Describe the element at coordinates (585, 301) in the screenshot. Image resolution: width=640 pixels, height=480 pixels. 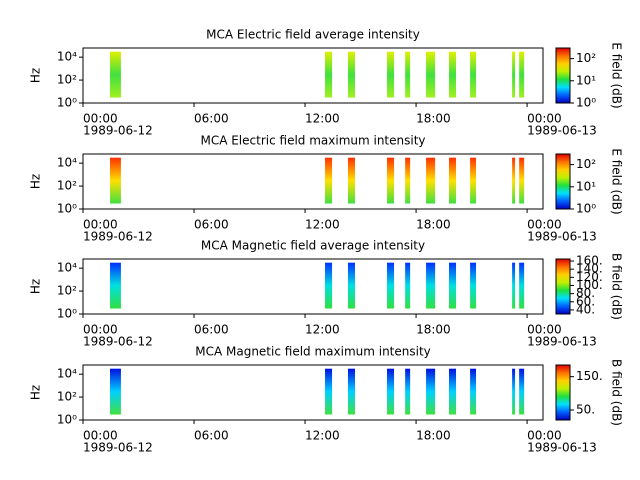
I see `colorbar-tick-label: 60.` at that location.